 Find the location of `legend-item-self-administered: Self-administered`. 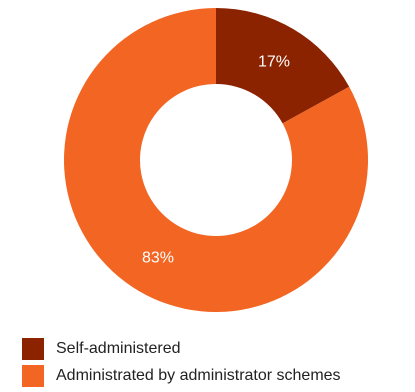

legend-item-self-administered: Self-administered is located at coordinates (181, 349).